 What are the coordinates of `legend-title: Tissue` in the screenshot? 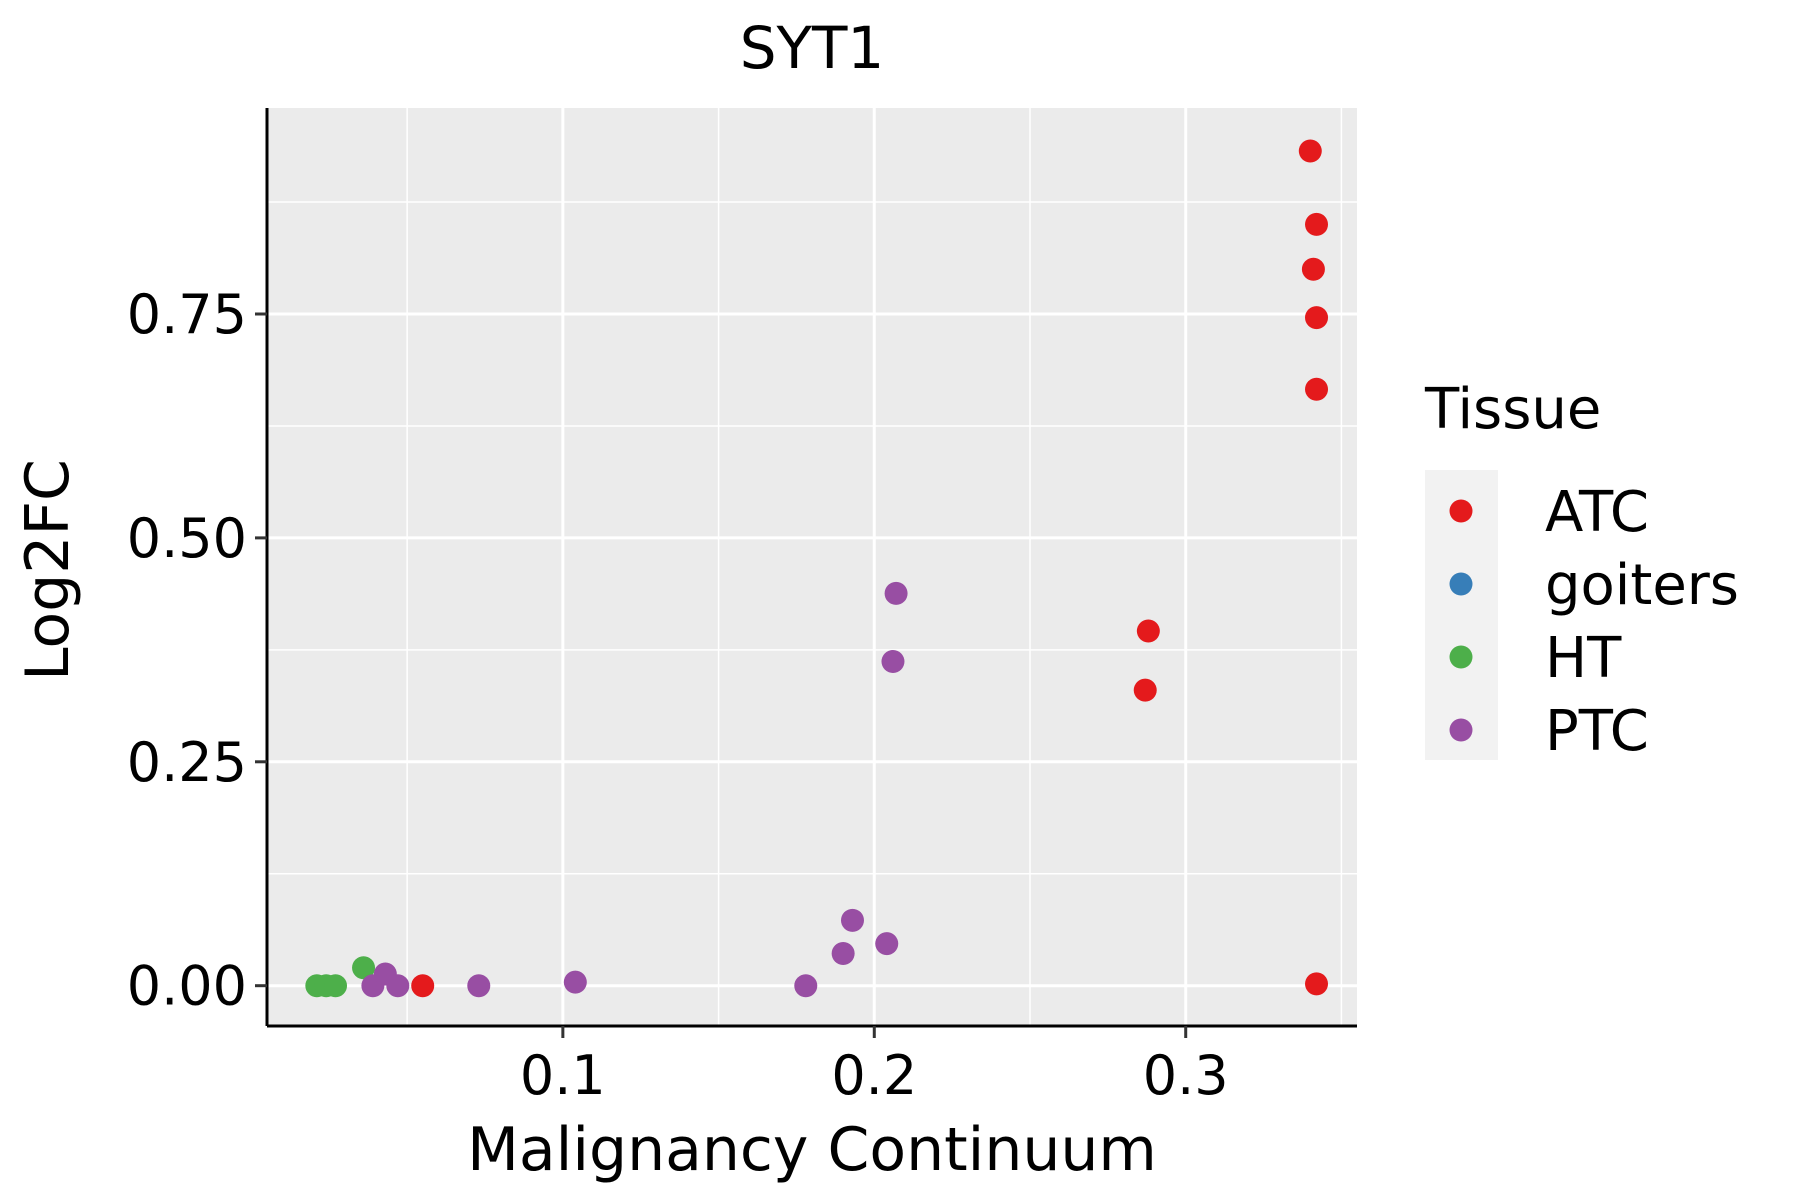 It's located at (1512, 409).